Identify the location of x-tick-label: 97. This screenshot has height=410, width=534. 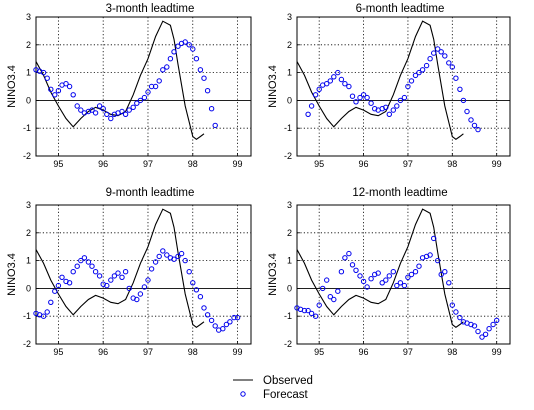
(148, 352).